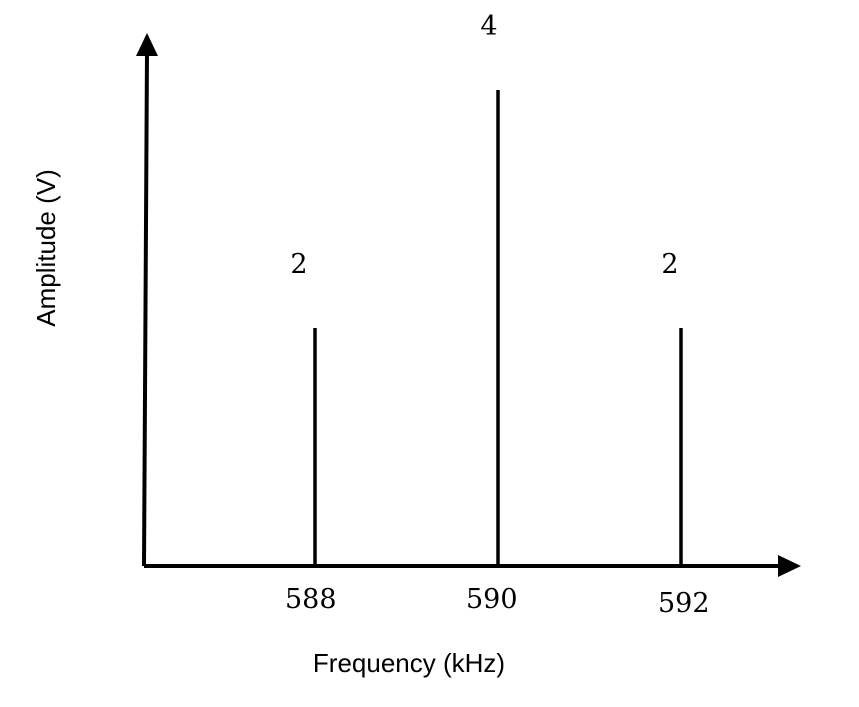 The width and height of the screenshot is (859, 707). Describe the element at coordinates (311, 599) in the screenshot. I see `x-tick-label-588: 588` at that location.